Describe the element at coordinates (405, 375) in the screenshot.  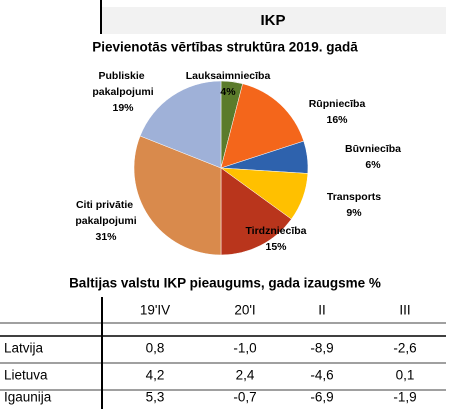
I see `cell: 0,1` at that location.